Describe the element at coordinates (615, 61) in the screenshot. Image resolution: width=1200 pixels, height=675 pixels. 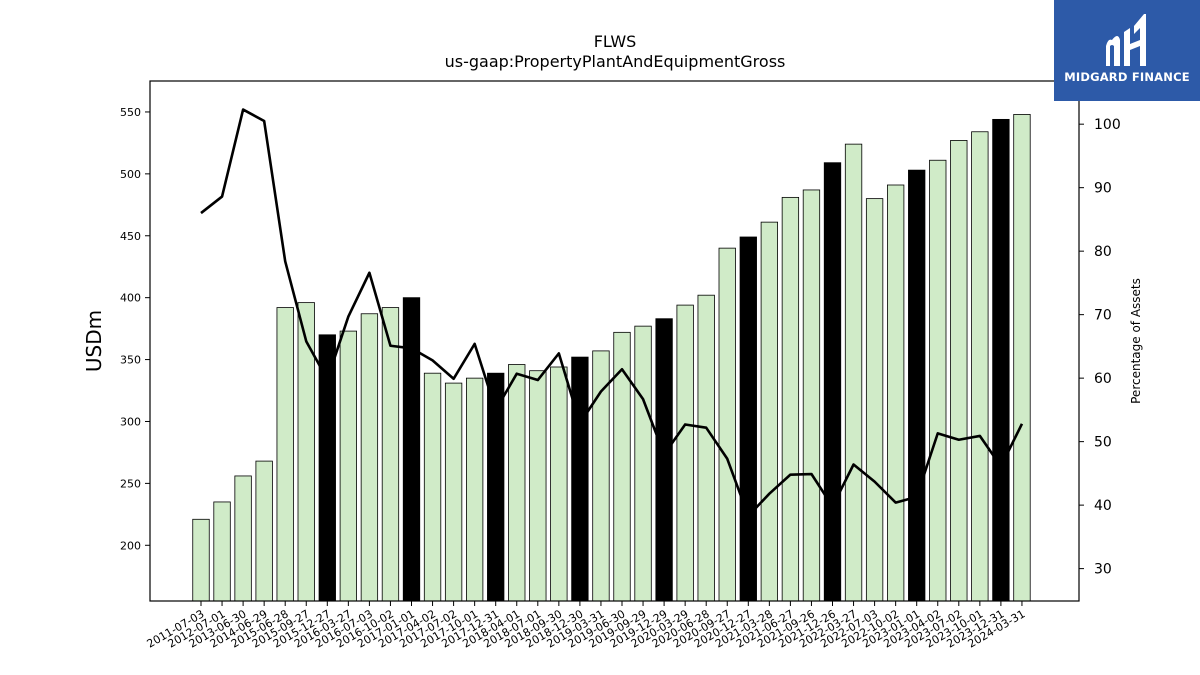
I see `chart-subtitle: us-gaap:PropertyPlantAndEquipmentGross` at that location.